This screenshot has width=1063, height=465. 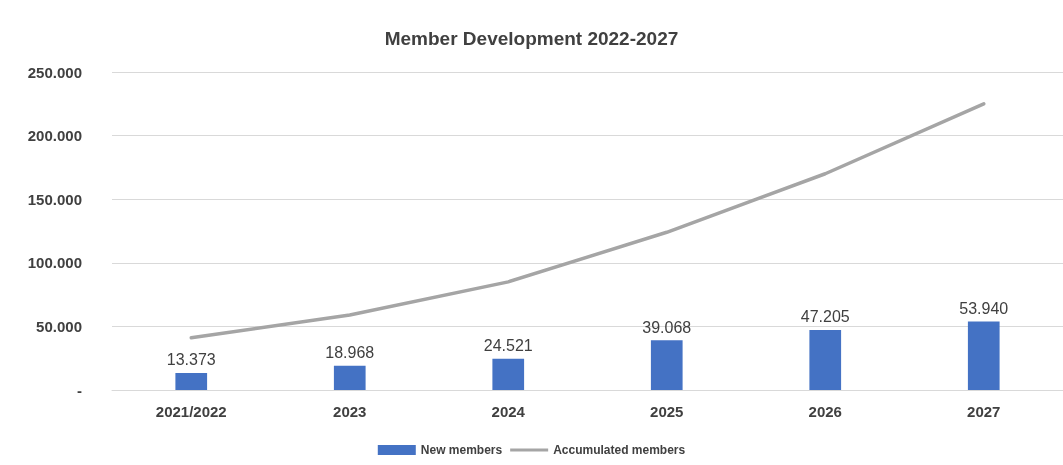 I want to click on y-tick-label: -, so click(x=79, y=390).